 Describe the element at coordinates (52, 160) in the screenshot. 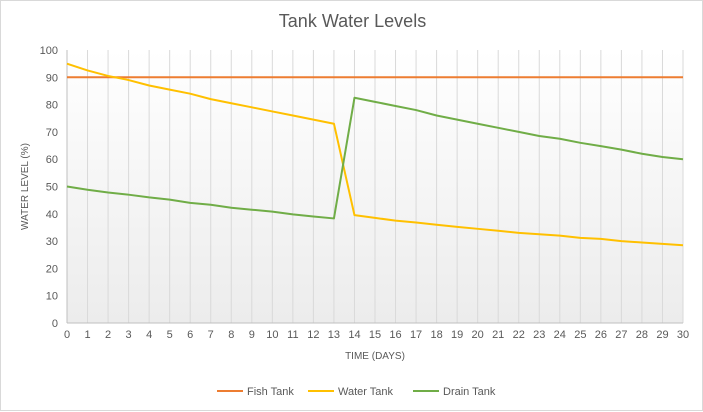

I see `y-tick-label: 60` at that location.